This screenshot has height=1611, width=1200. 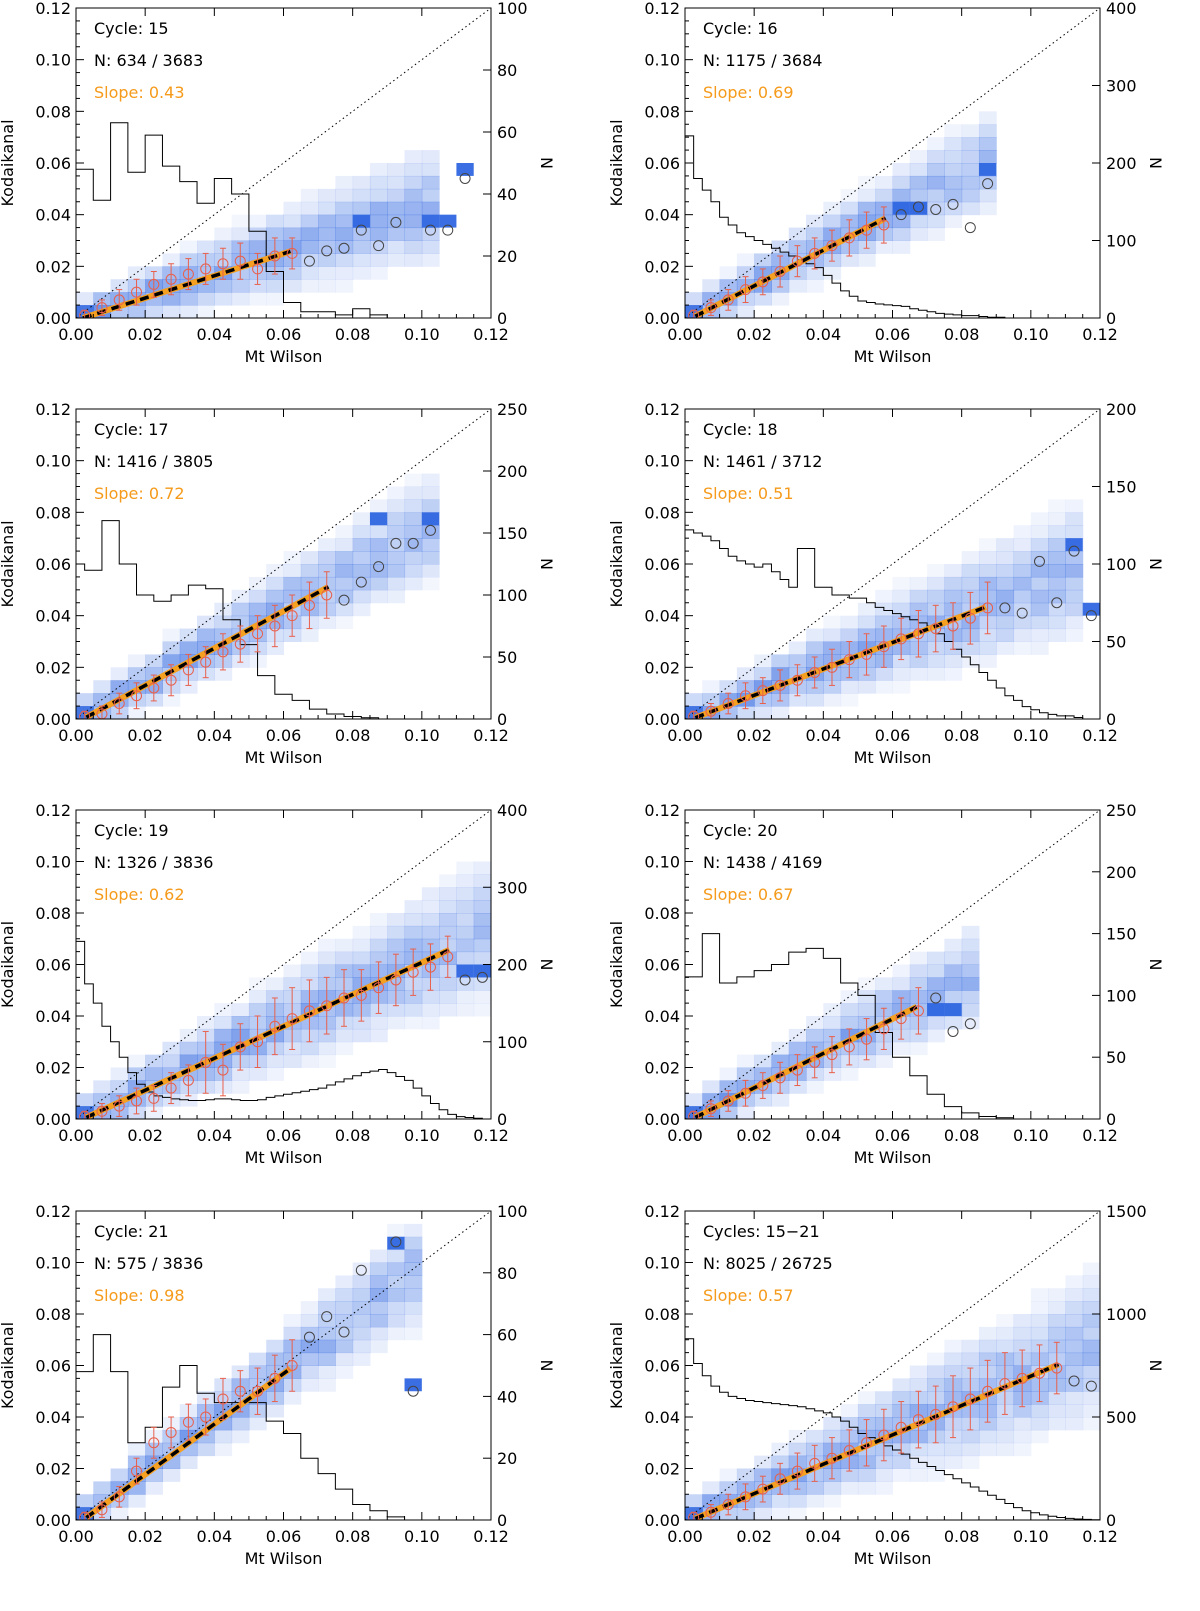 What do you see at coordinates (53, 318) in the screenshot?
I see `y-tick-label: 0.00` at bounding box center [53, 318].